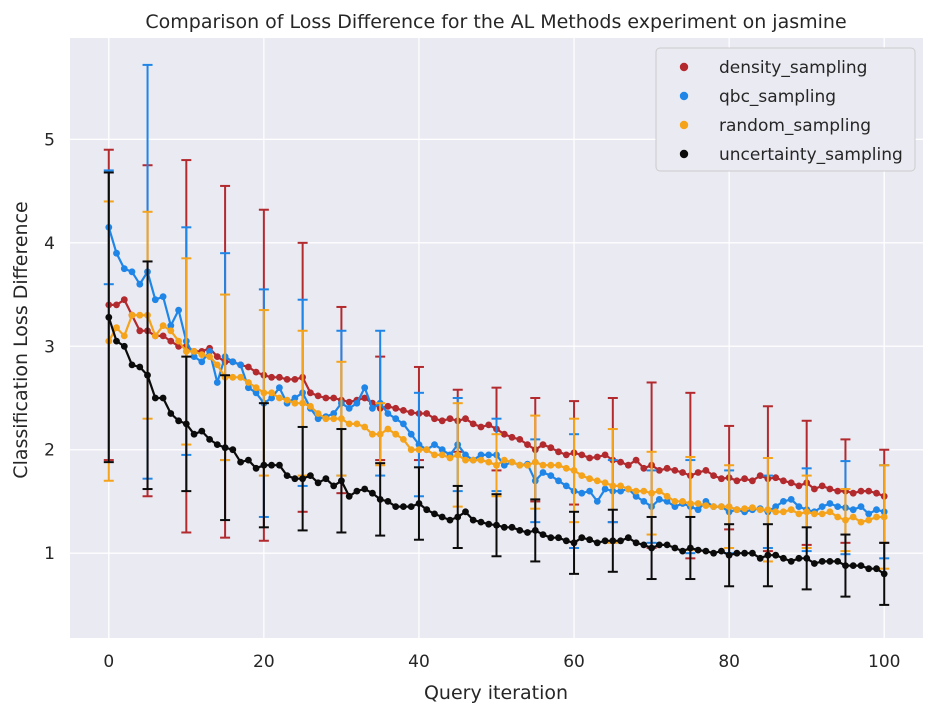 Image resolution: width=937 pixels, height=716 pixels. I want to click on legend-label-qbc_sampling: qbc_sampling, so click(777, 97).